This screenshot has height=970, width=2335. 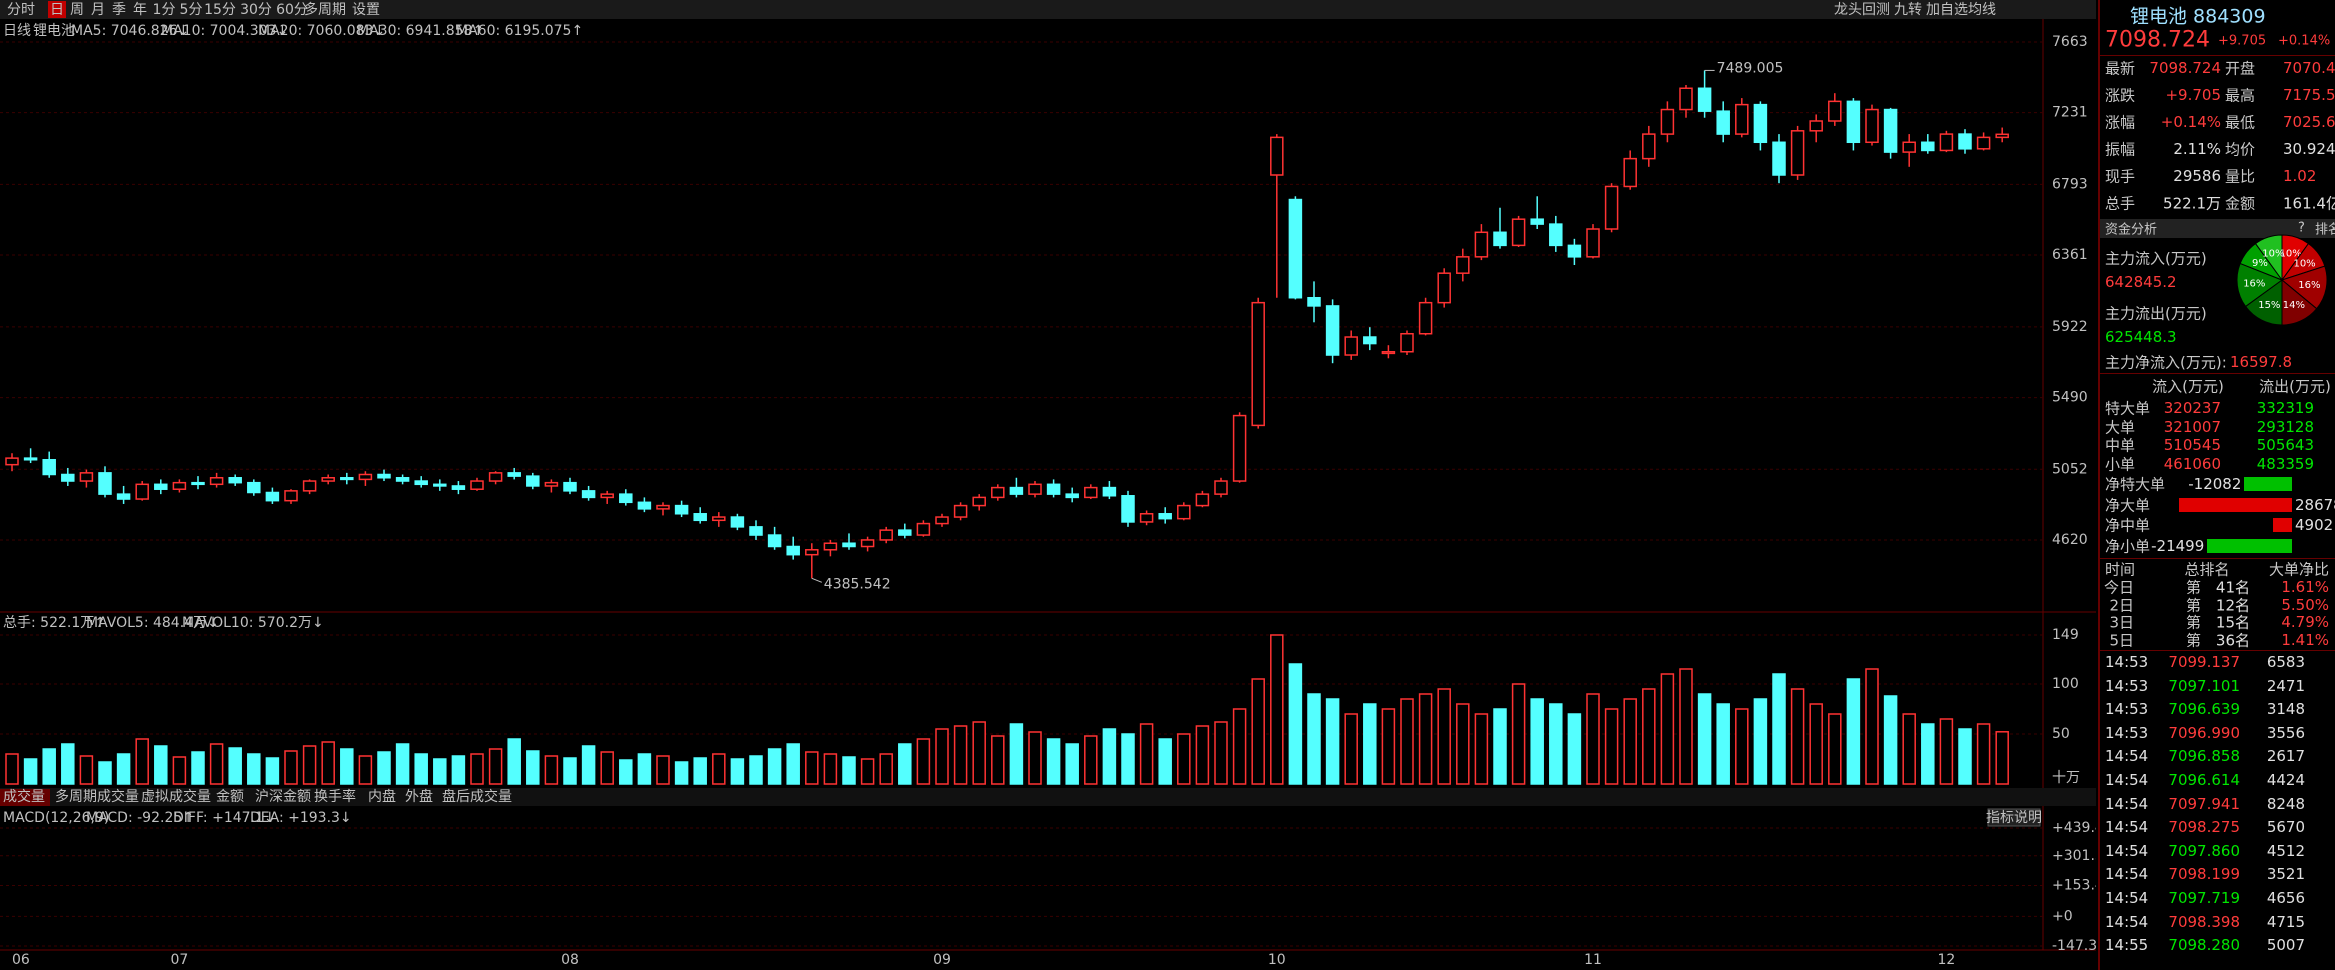 I want to click on y-tick-label: 6793, so click(x=2070, y=184).